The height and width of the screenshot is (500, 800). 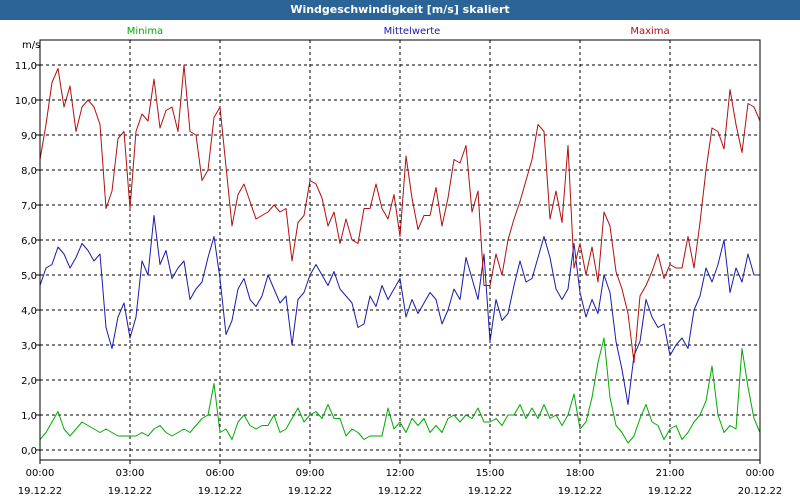 I want to click on y-tick-label: 11,0, so click(x=26, y=66).